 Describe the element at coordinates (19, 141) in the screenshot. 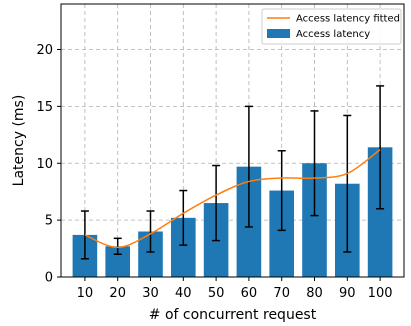

I see `y-axis-label: Latency (ms)` at that location.